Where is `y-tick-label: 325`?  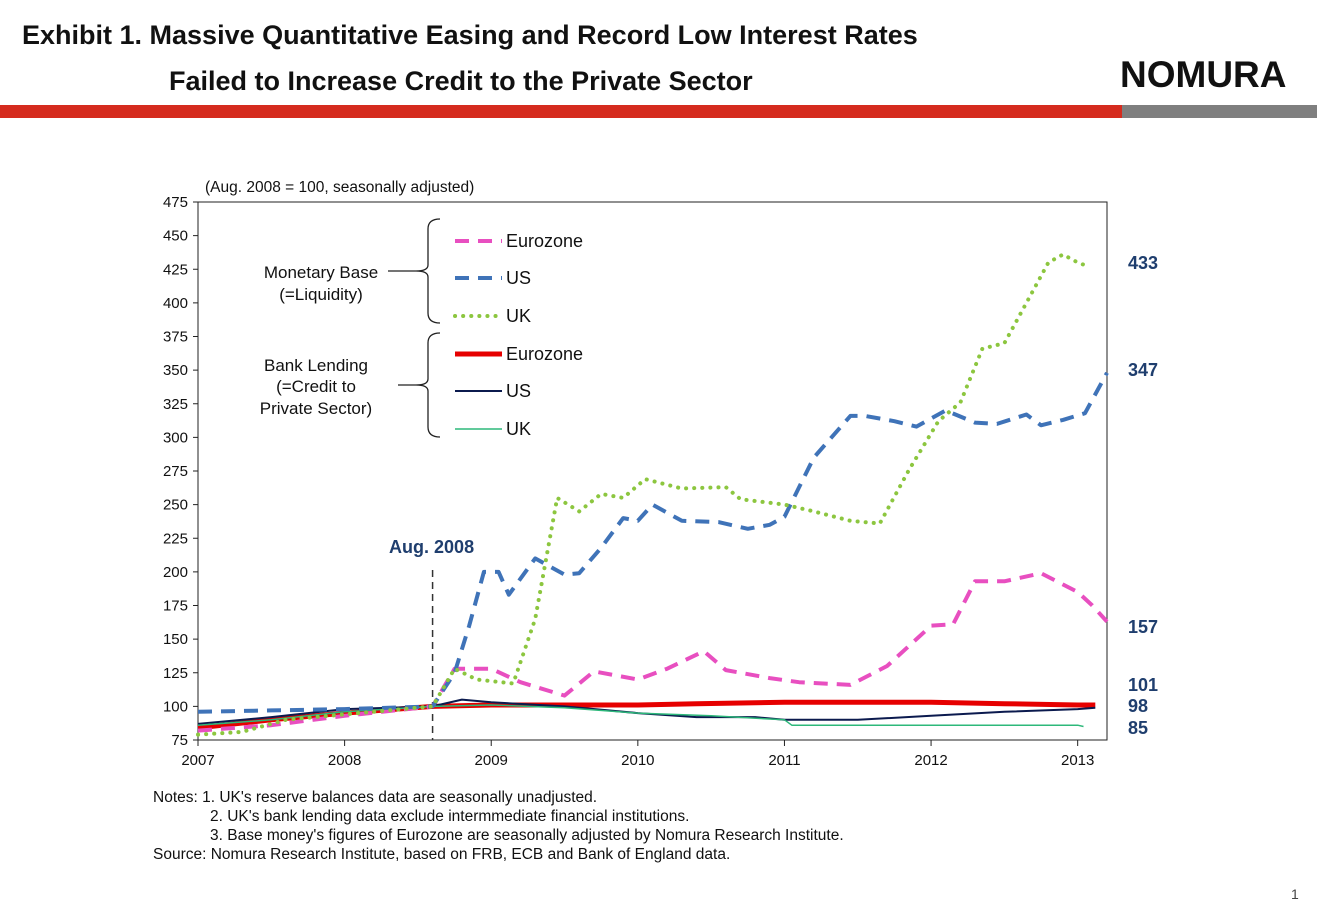
y-tick-label: 325 is located at coordinates (175, 404).